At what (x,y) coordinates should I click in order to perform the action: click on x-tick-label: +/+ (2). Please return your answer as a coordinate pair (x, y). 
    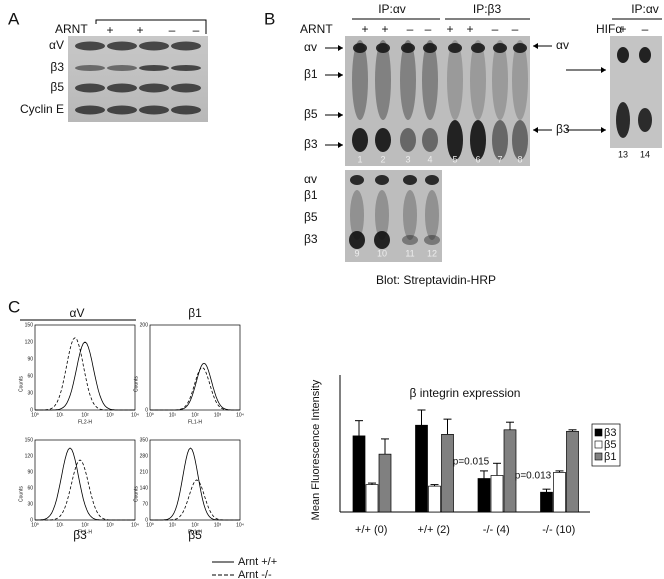
    Looking at the image, I should click on (434, 530).